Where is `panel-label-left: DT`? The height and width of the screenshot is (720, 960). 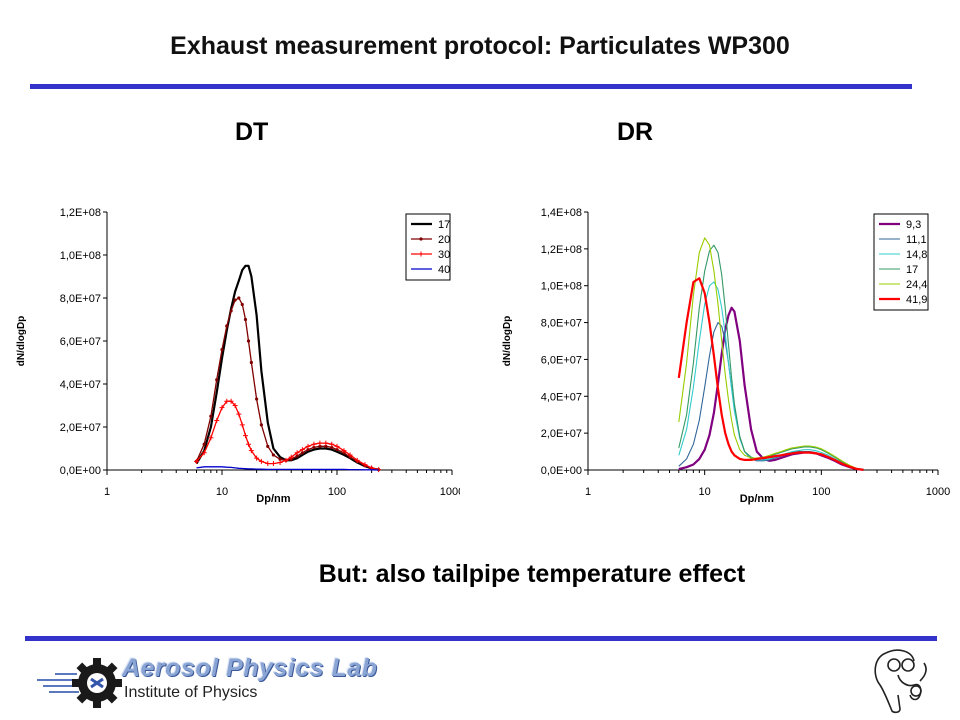
panel-label-left: DT is located at coordinates (252, 132).